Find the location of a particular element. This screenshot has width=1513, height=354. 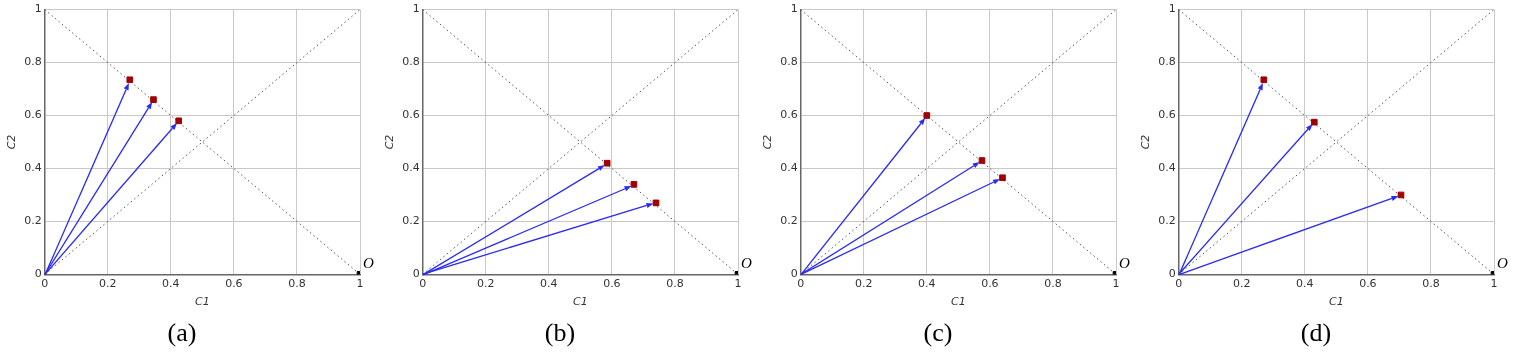

text: (c) is located at coordinates (938, 333).